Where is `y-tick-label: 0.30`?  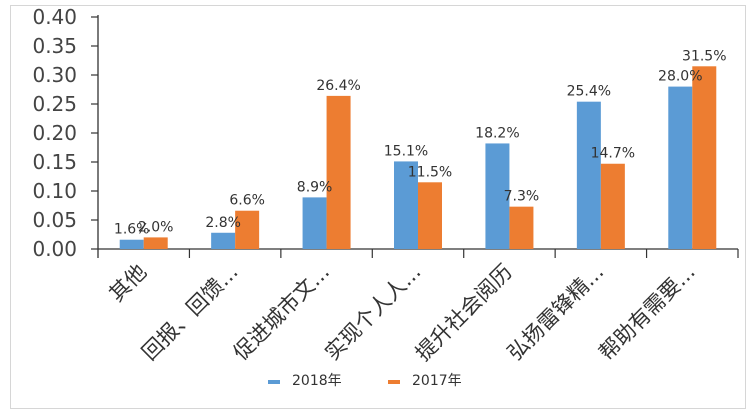
y-tick-label: 0.30 is located at coordinates (54, 75).